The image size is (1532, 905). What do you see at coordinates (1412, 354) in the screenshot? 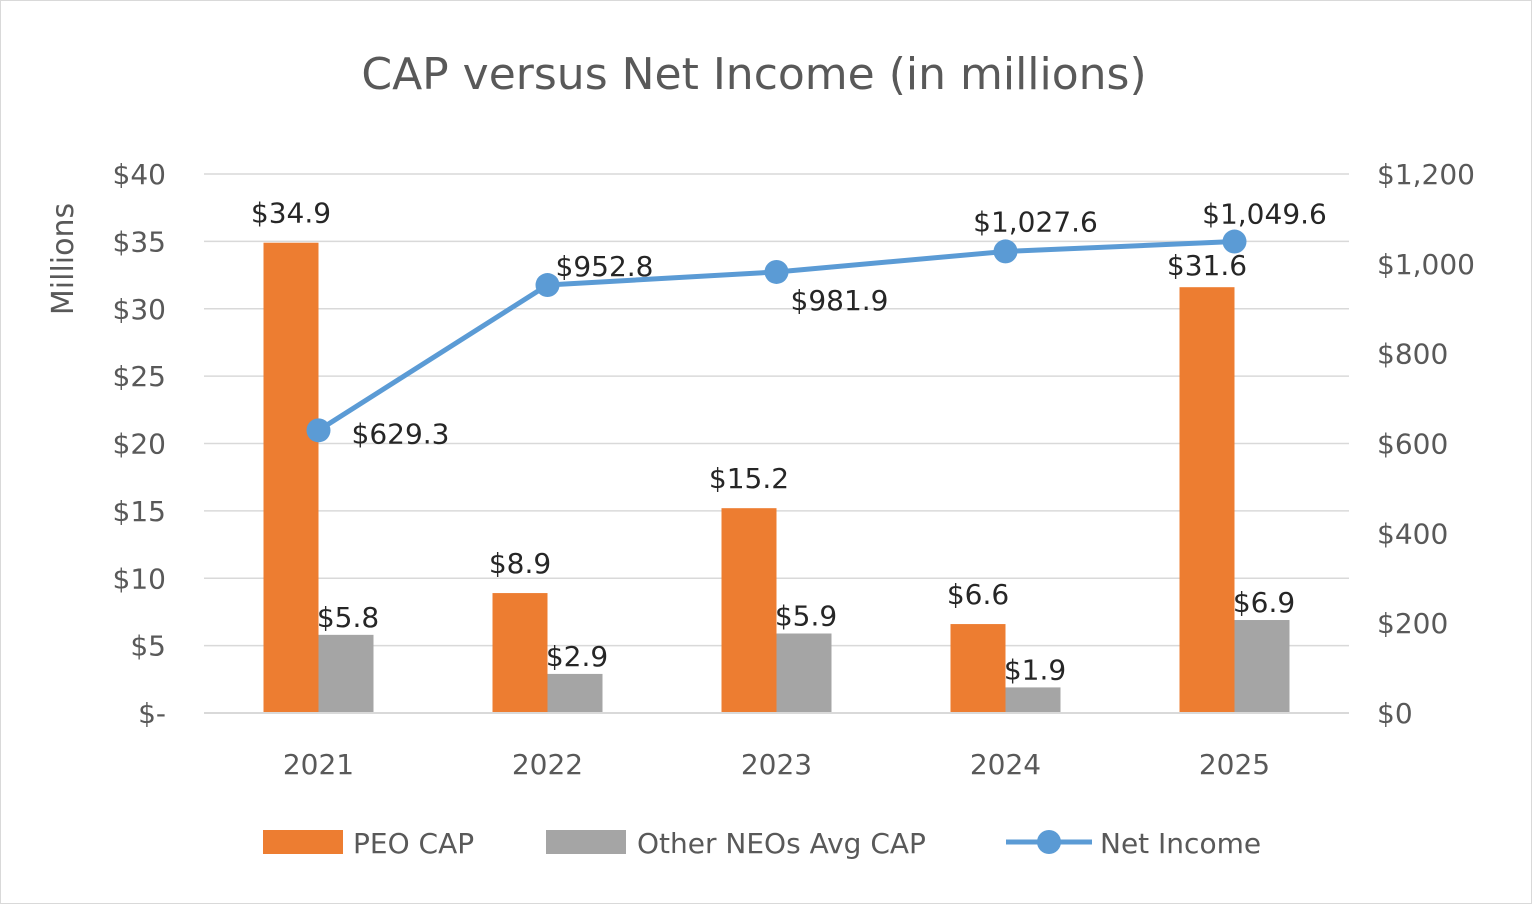
I see `right-tick-label: $800` at bounding box center [1412, 354].